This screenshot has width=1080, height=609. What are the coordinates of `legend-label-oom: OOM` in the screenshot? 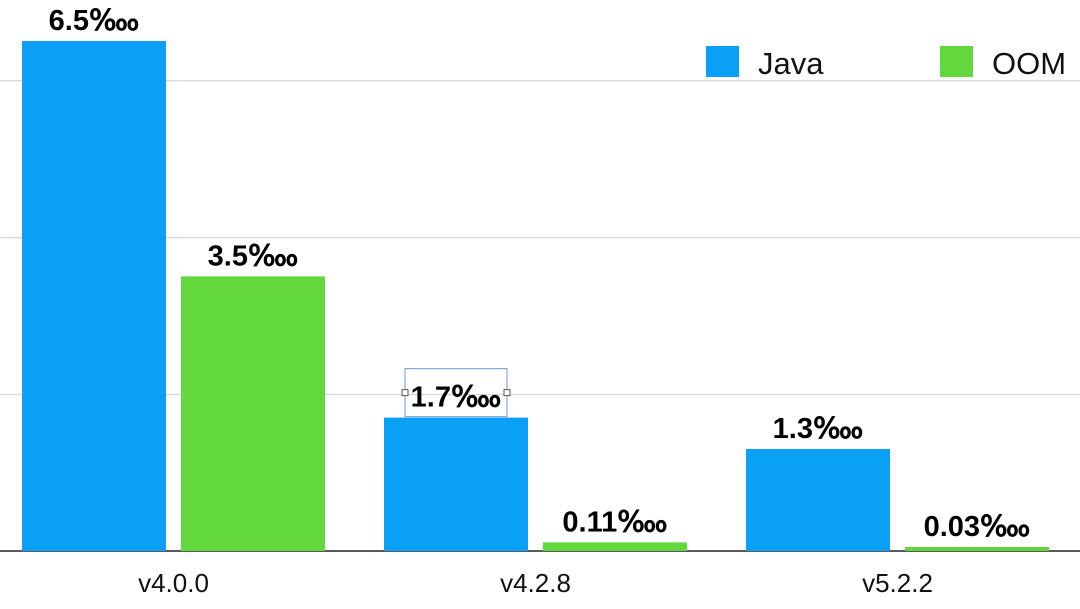 It's located at (1029, 63).